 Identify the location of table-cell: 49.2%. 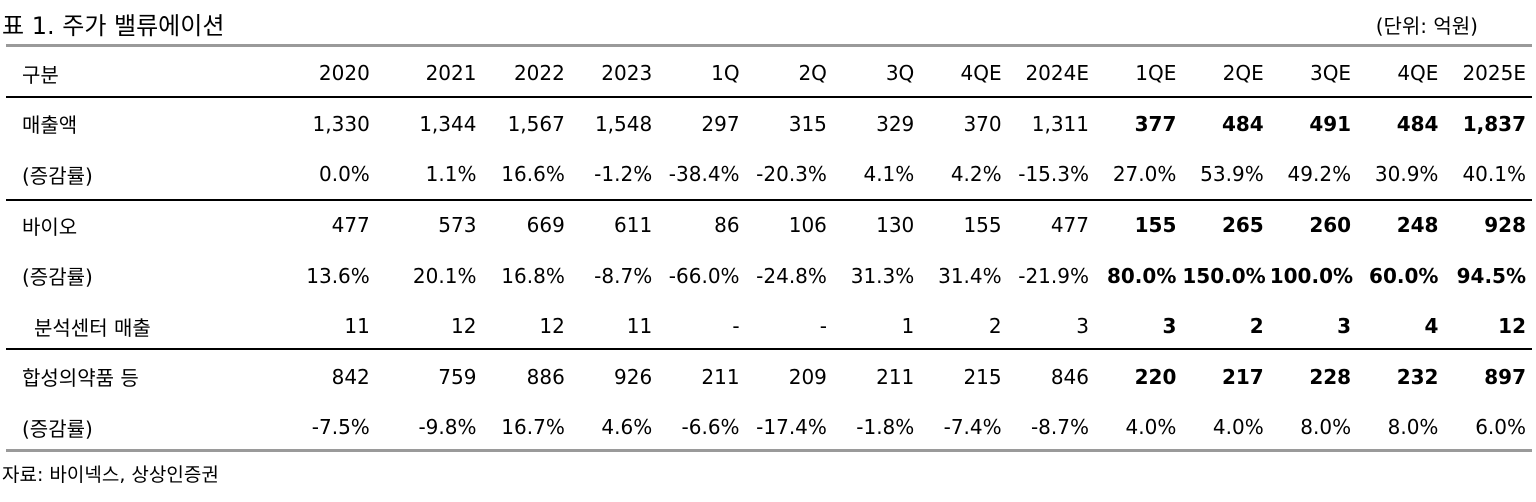
(1319, 174).